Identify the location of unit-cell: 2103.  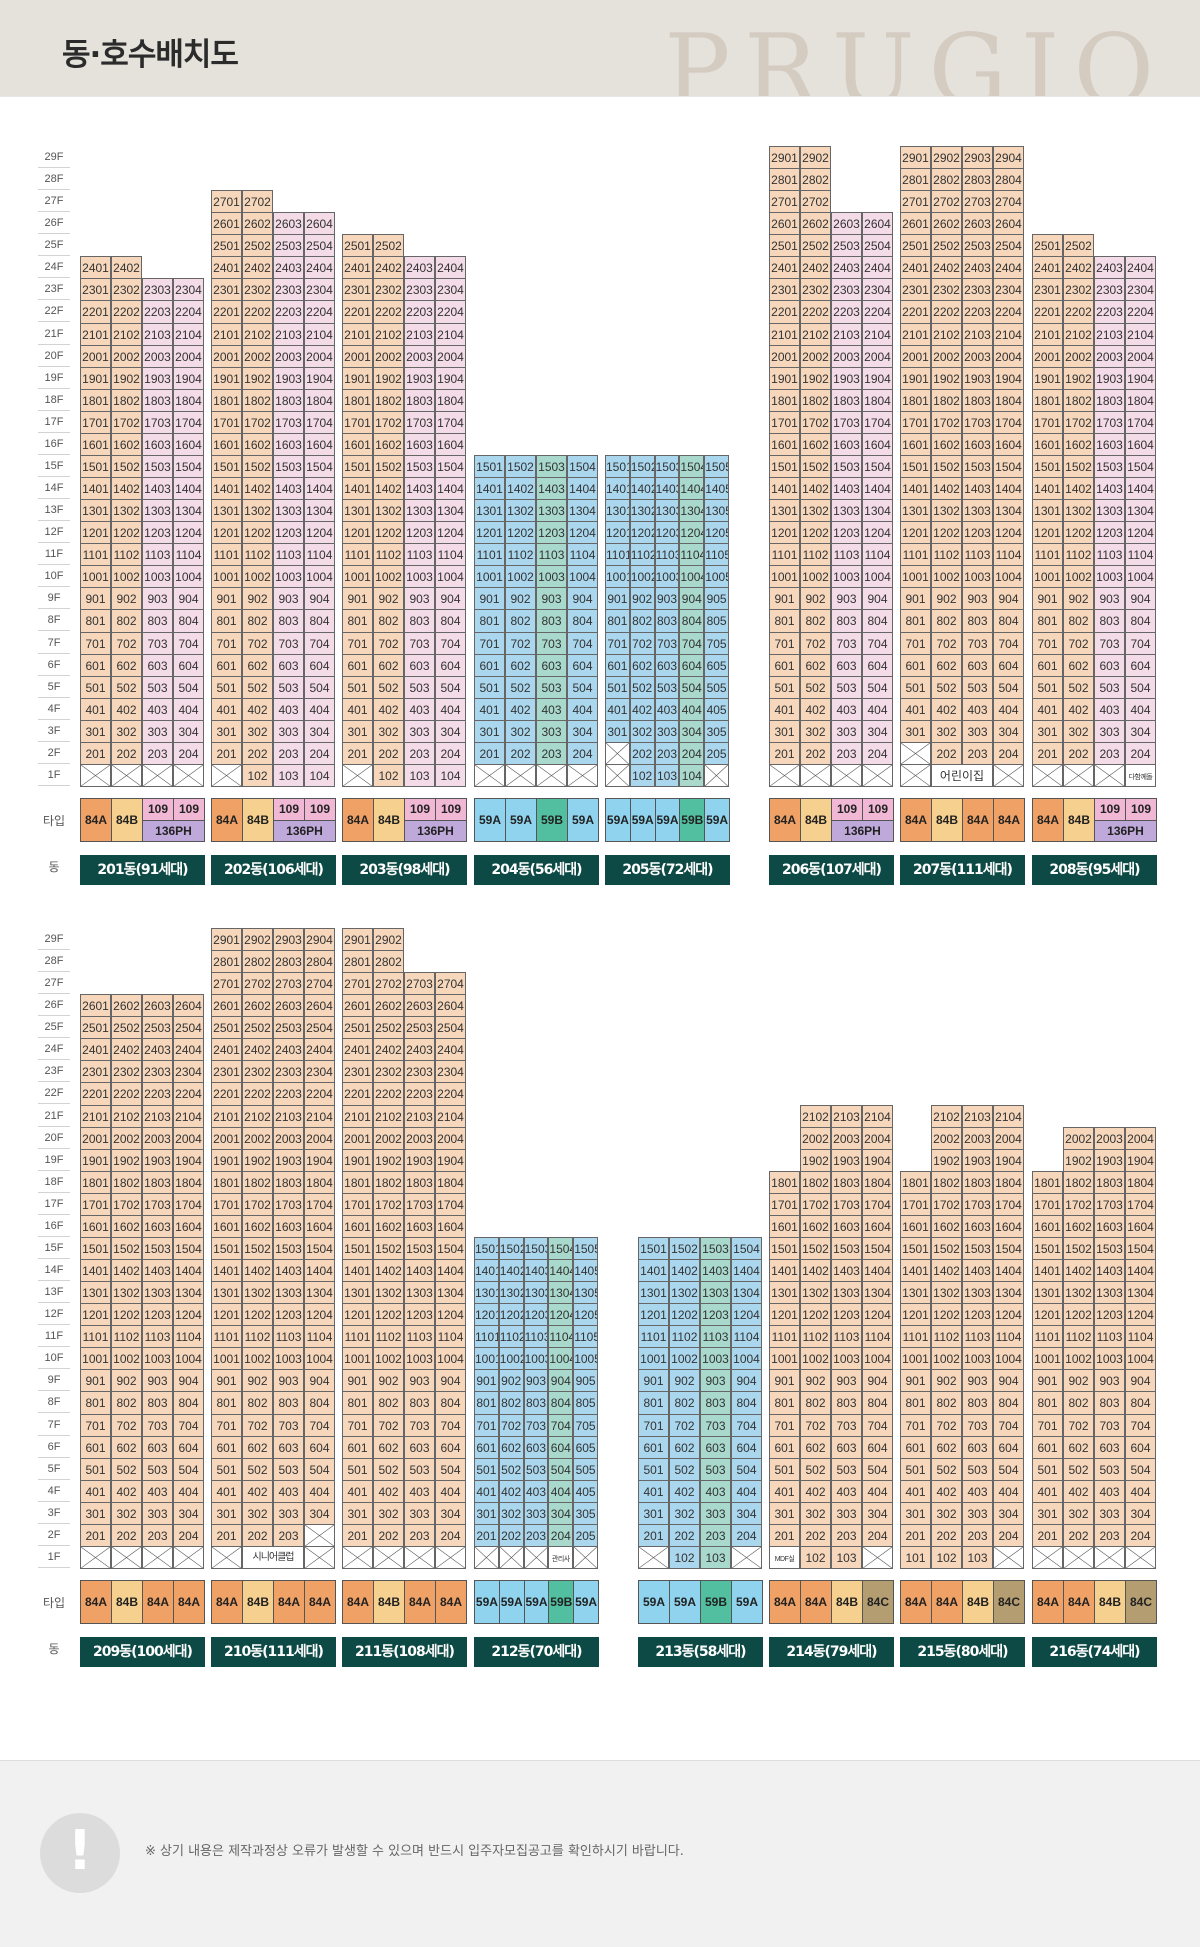
(157, 1116).